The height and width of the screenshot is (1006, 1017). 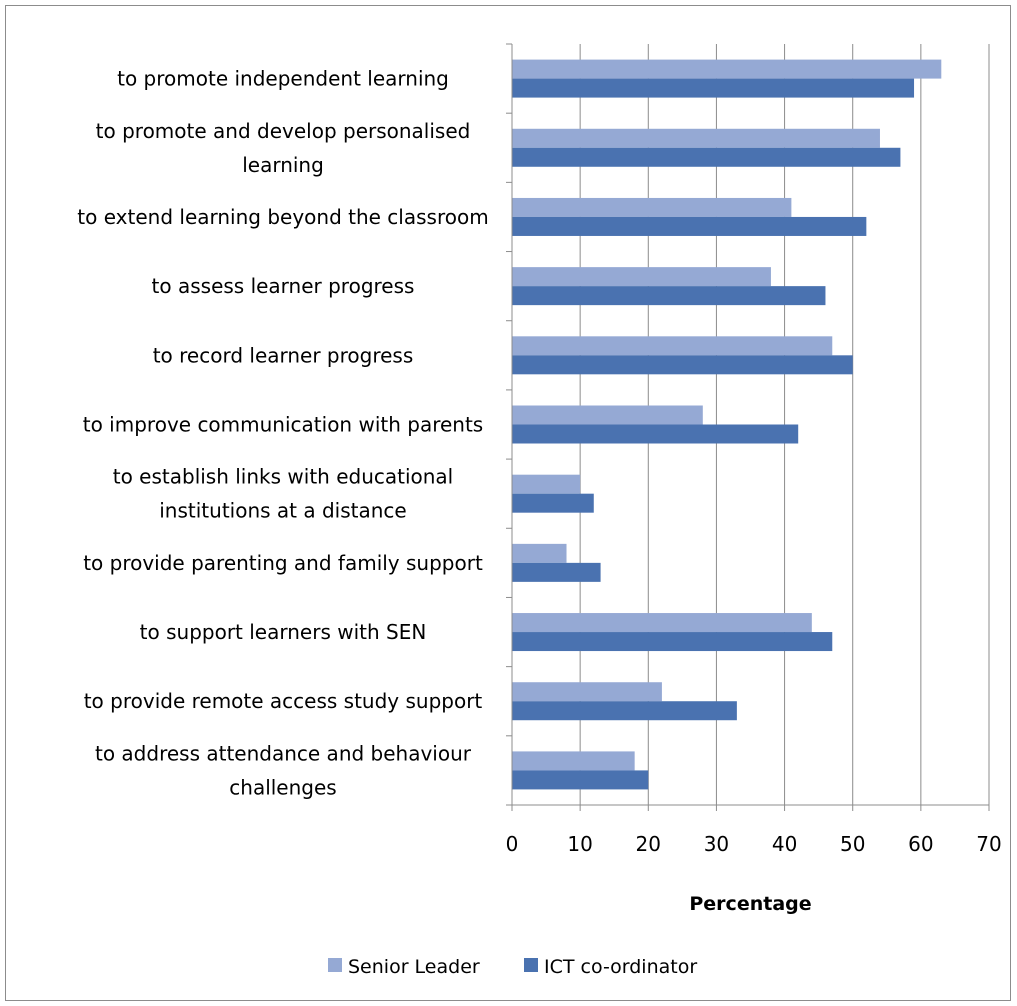 I want to click on legend-swatch-senior-leader, so click(x=335, y=965).